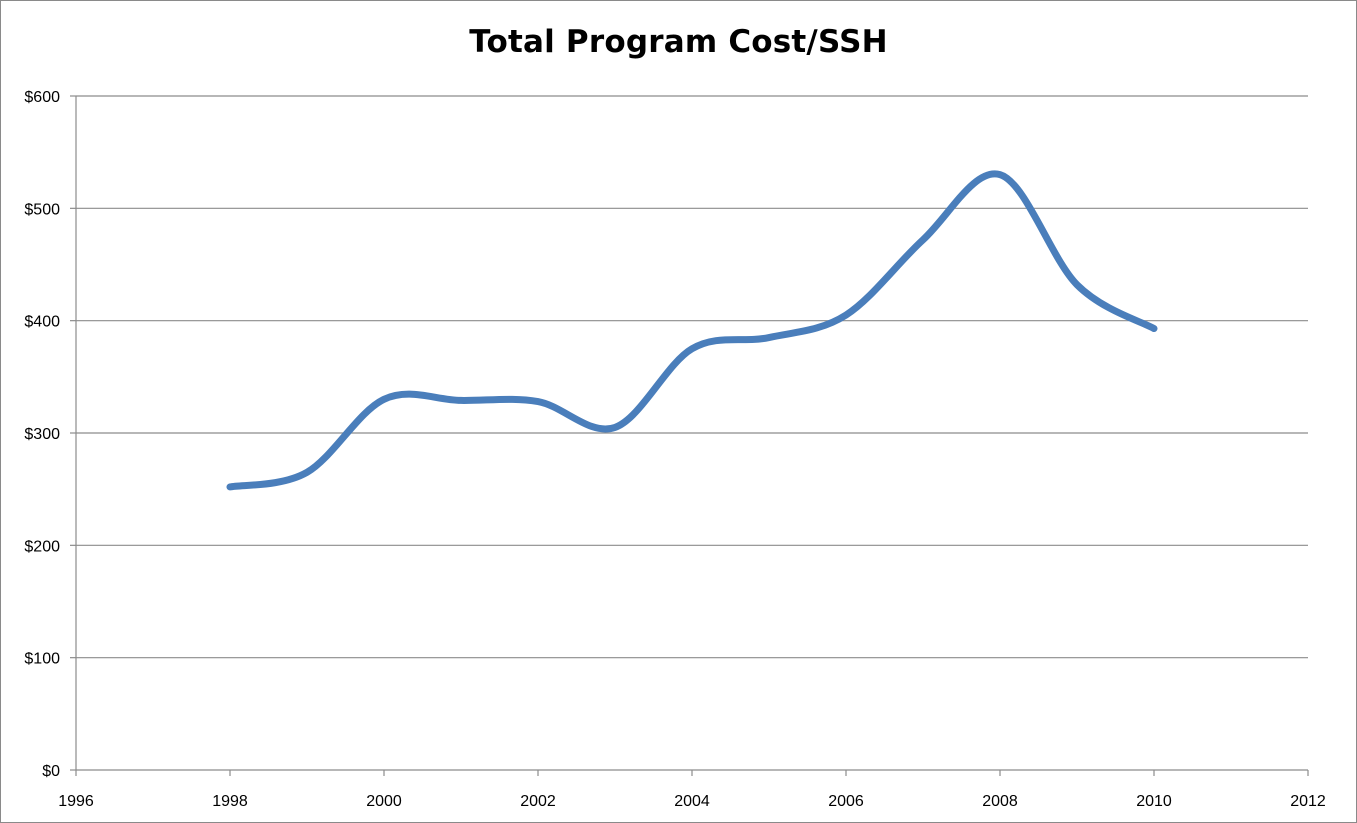 This screenshot has height=823, width=1357. Describe the element at coordinates (76, 801) in the screenshot. I see `x-tick-label: 1996` at that location.